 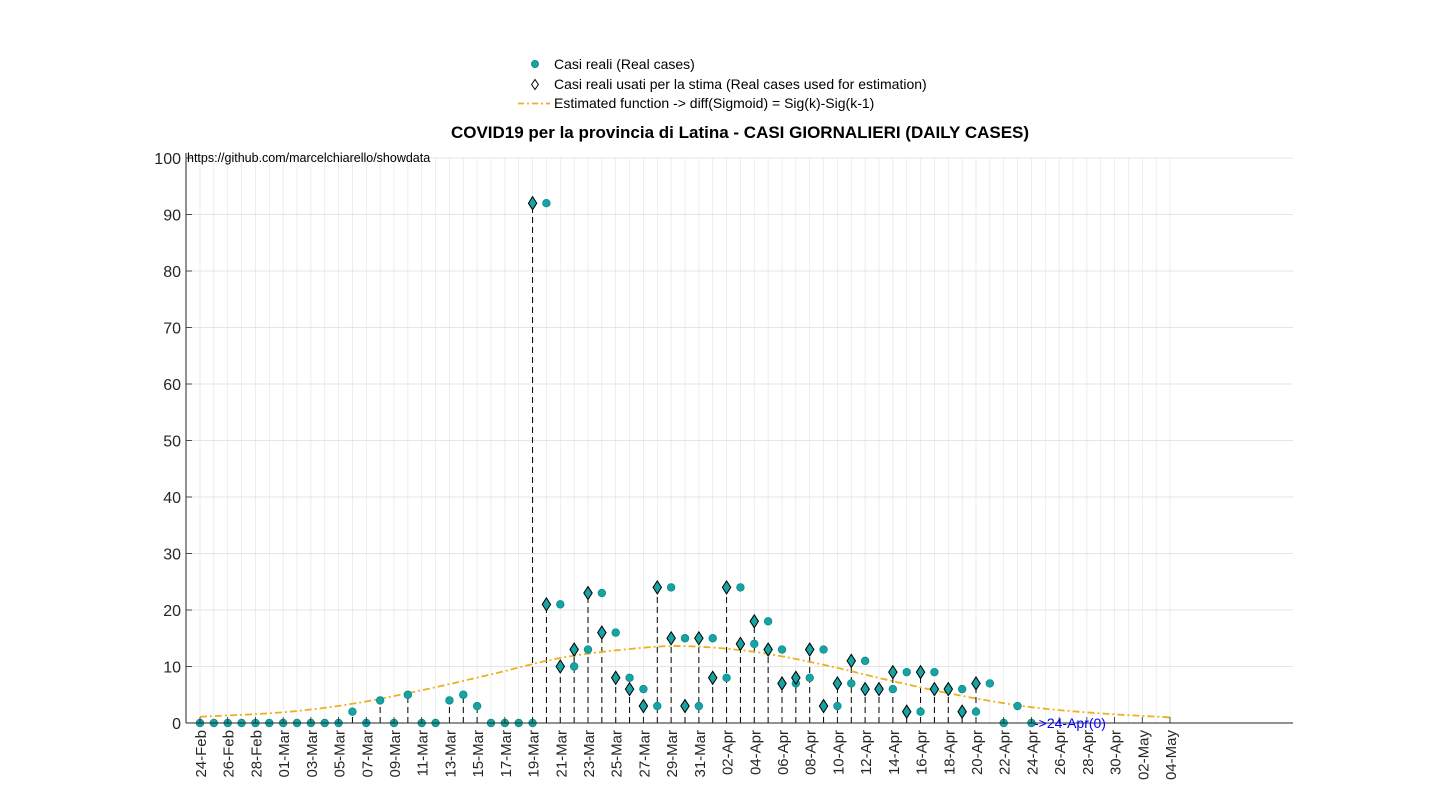 I want to click on x-tick-label: 11-Mar, so click(x=423, y=753).